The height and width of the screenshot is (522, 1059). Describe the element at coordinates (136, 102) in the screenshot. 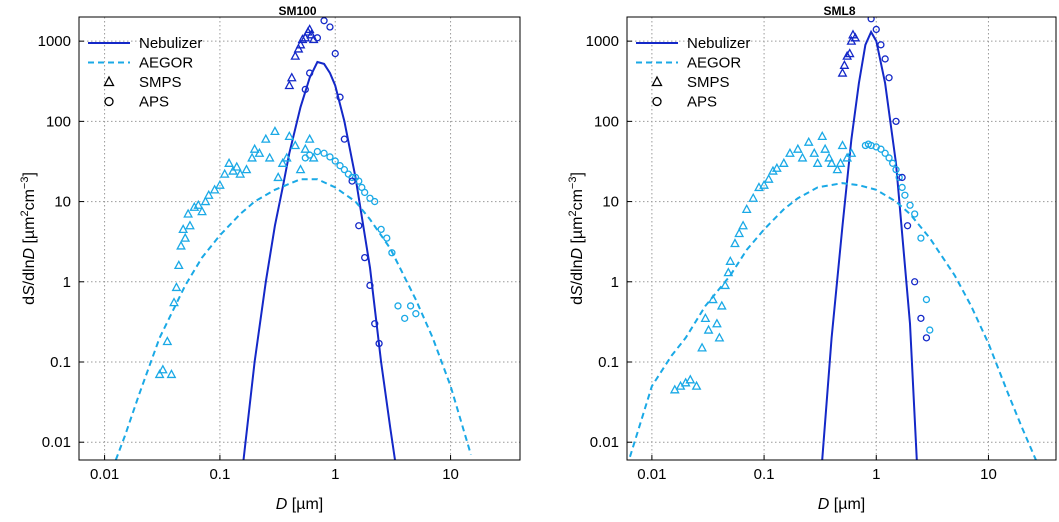

I see `legend-item: APS` at that location.